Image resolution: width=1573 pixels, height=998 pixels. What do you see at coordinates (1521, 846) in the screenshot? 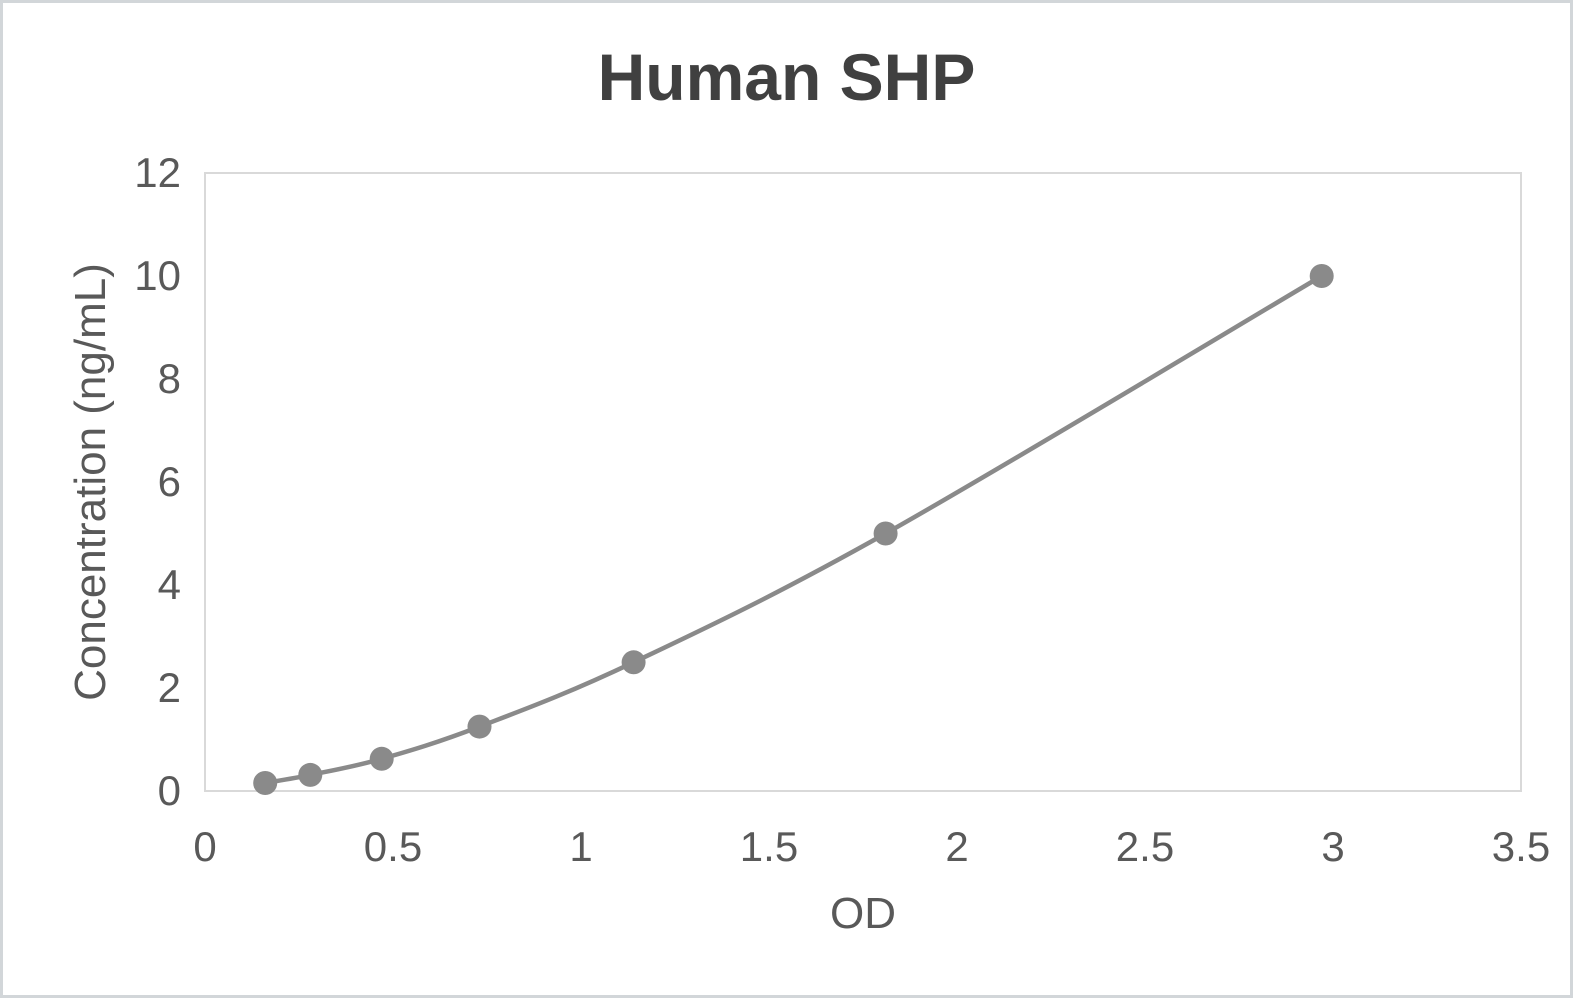
I see `x-tick-label: 3.5` at bounding box center [1521, 846].